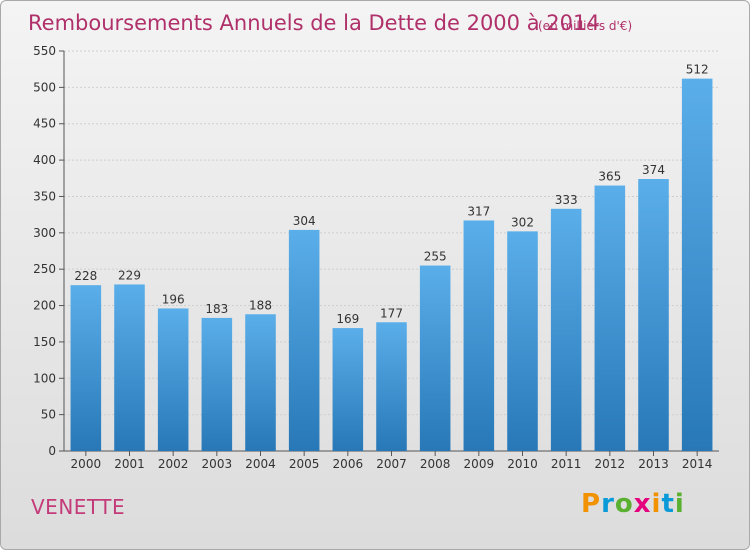 Image resolution: width=750 pixels, height=550 pixels. I want to click on proxiti-logo: Proxiti, so click(633, 504).